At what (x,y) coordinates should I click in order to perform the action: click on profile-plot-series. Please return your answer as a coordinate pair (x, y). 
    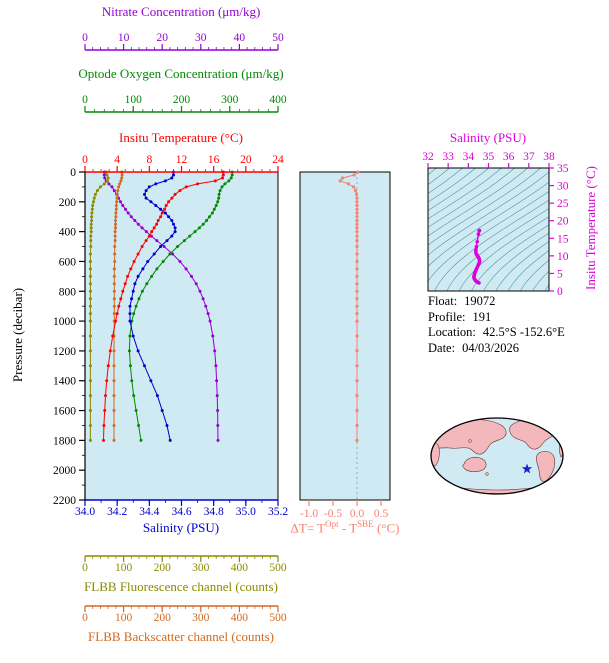
    Looking at the image, I should click on (161, 306).